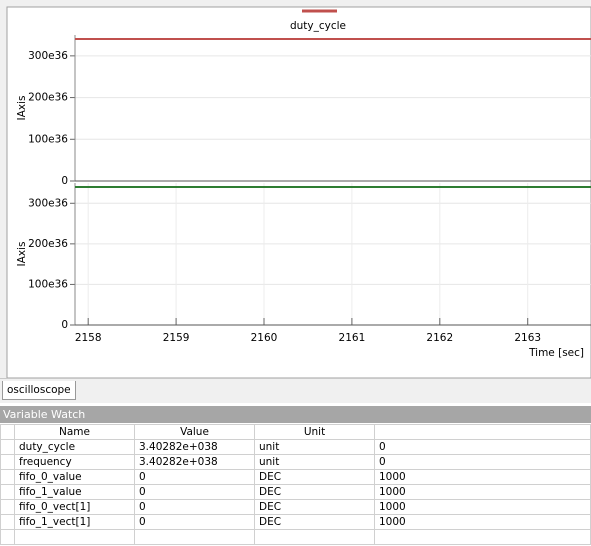  I want to click on row: duty_cycle 3.40282e+038 unit 0, so click(295, 447).